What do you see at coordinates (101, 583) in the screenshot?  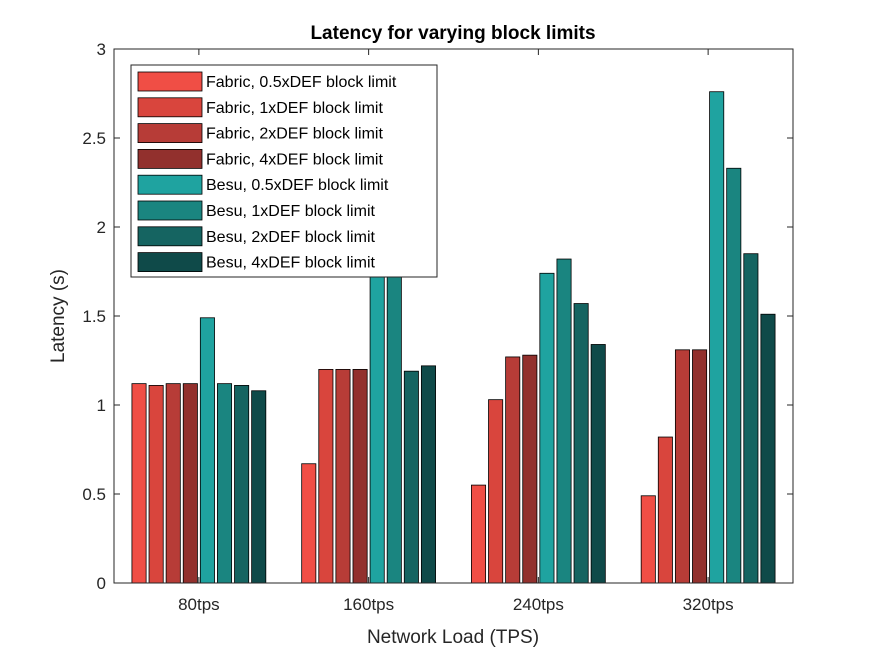 I see `y-tick-label: 0` at bounding box center [101, 583].